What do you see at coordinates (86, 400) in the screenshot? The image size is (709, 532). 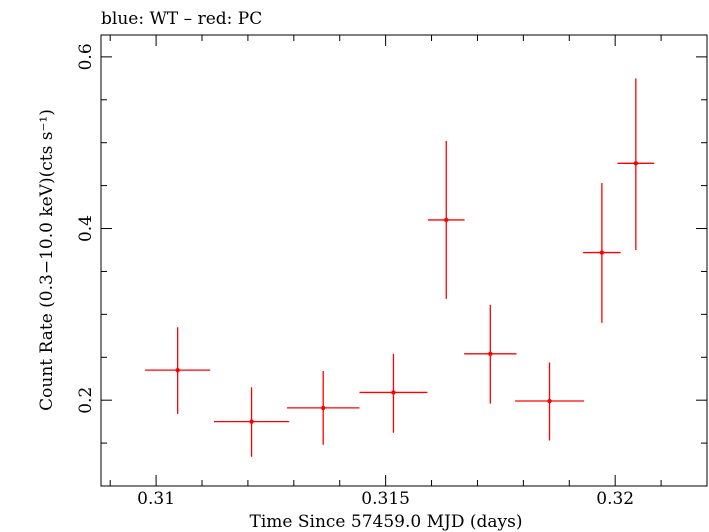 I see `y-tick-label: 0.2` at bounding box center [86, 400].